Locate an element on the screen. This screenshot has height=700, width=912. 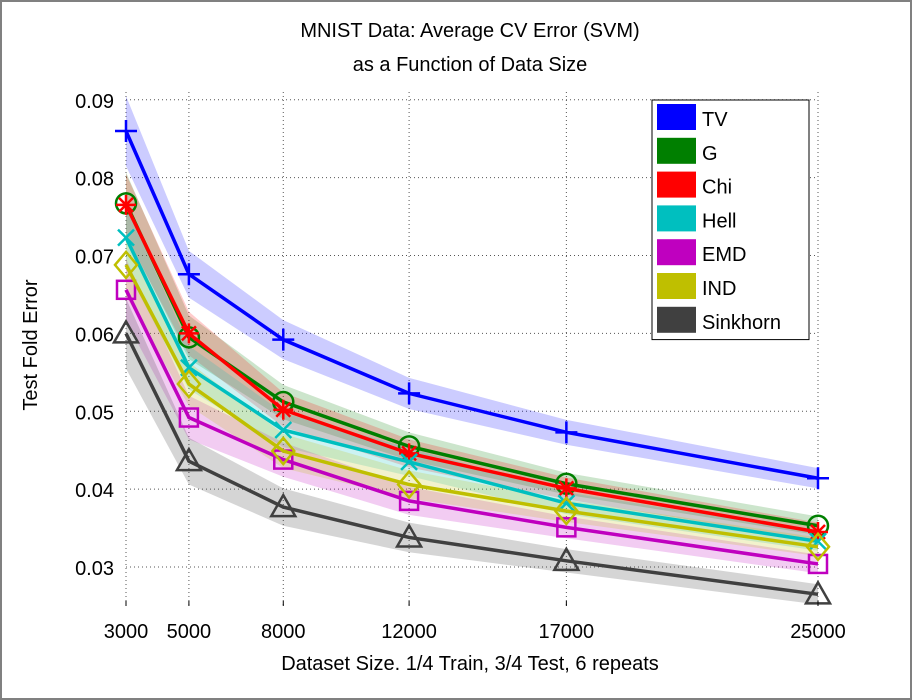
x-tick-label: 17000 is located at coordinates (567, 632).